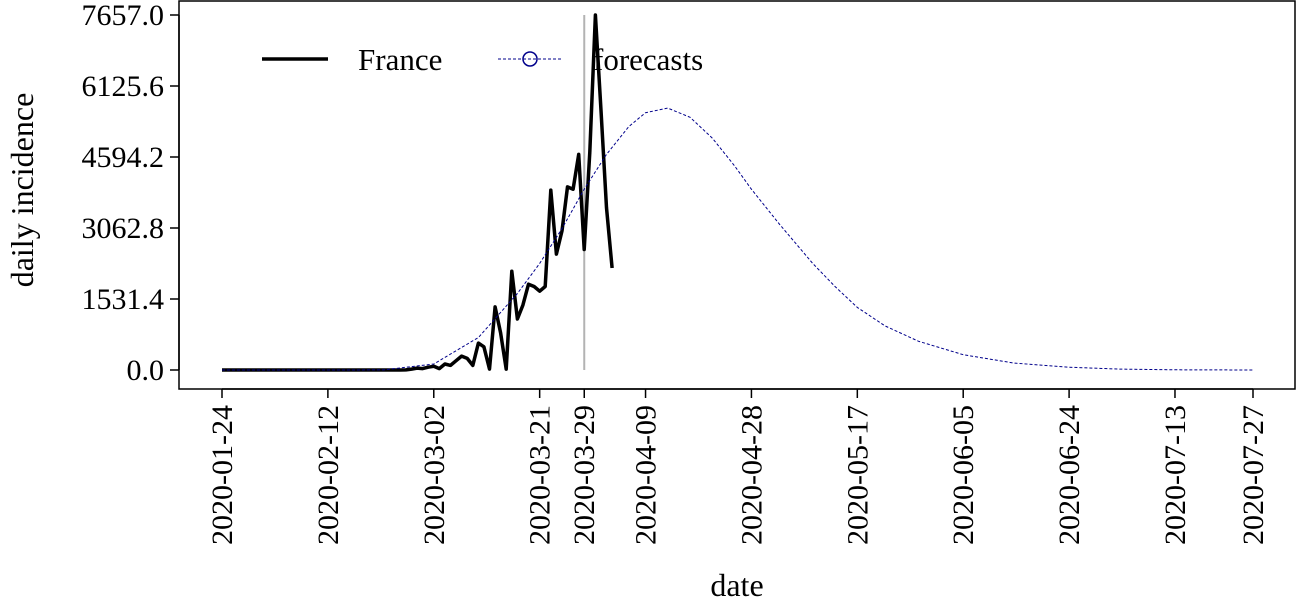 The image size is (1296, 600). Describe the element at coordinates (328, 475) in the screenshot. I see `x-tick-label: 2020-02-12` at that location.